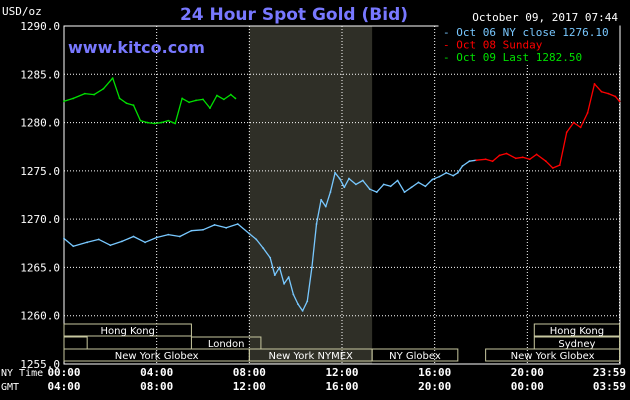 Image resolution: width=630 pixels, height=400 pixels. Describe the element at coordinates (529, 44) in the screenshot. I see `legend-box` at that location.